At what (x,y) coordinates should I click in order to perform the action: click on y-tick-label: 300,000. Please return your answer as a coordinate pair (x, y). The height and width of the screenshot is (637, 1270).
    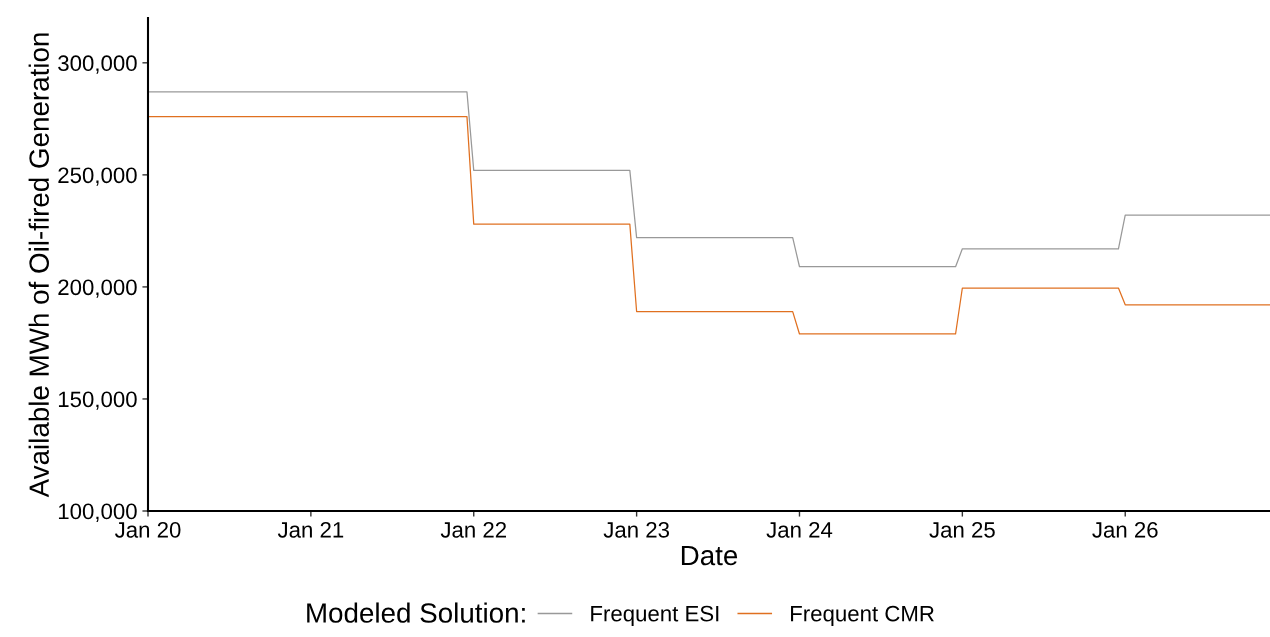
    Looking at the image, I should click on (97, 64).